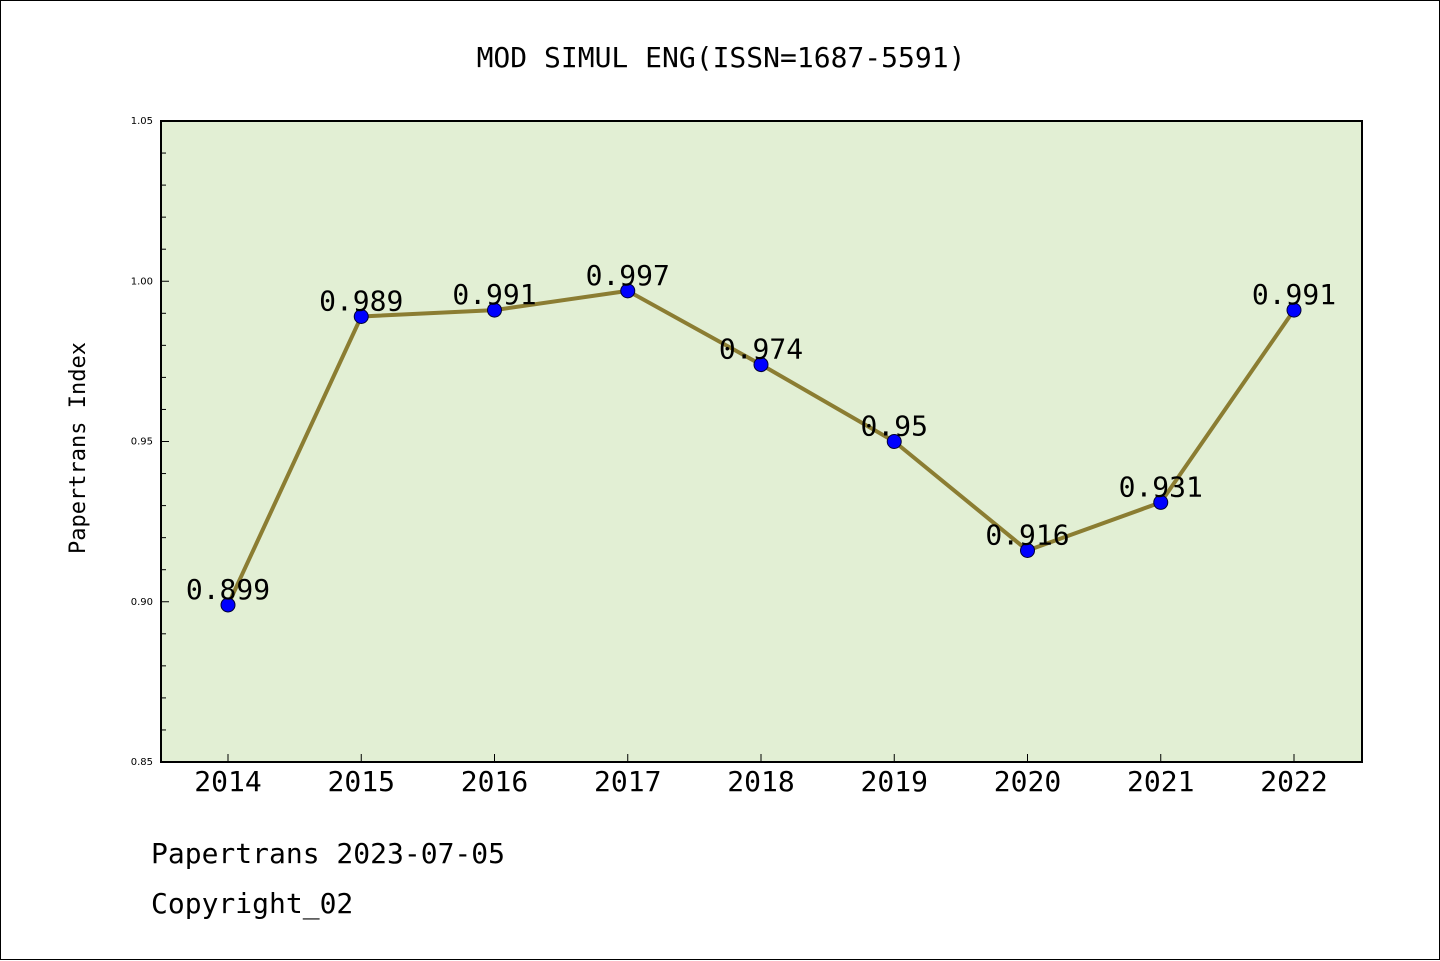  I want to click on data-label: 0.974, so click(761, 349).